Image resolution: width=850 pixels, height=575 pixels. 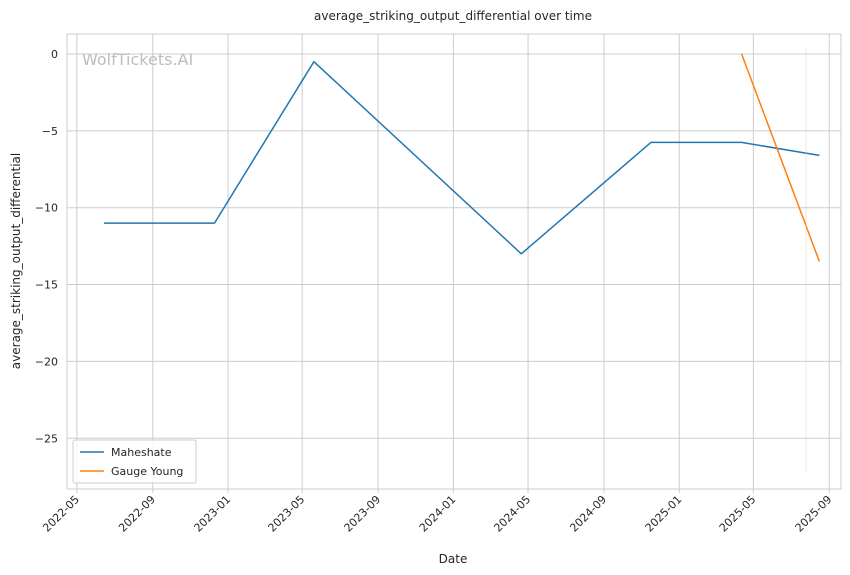 I want to click on y-tick-label: −15, so click(x=46, y=285).